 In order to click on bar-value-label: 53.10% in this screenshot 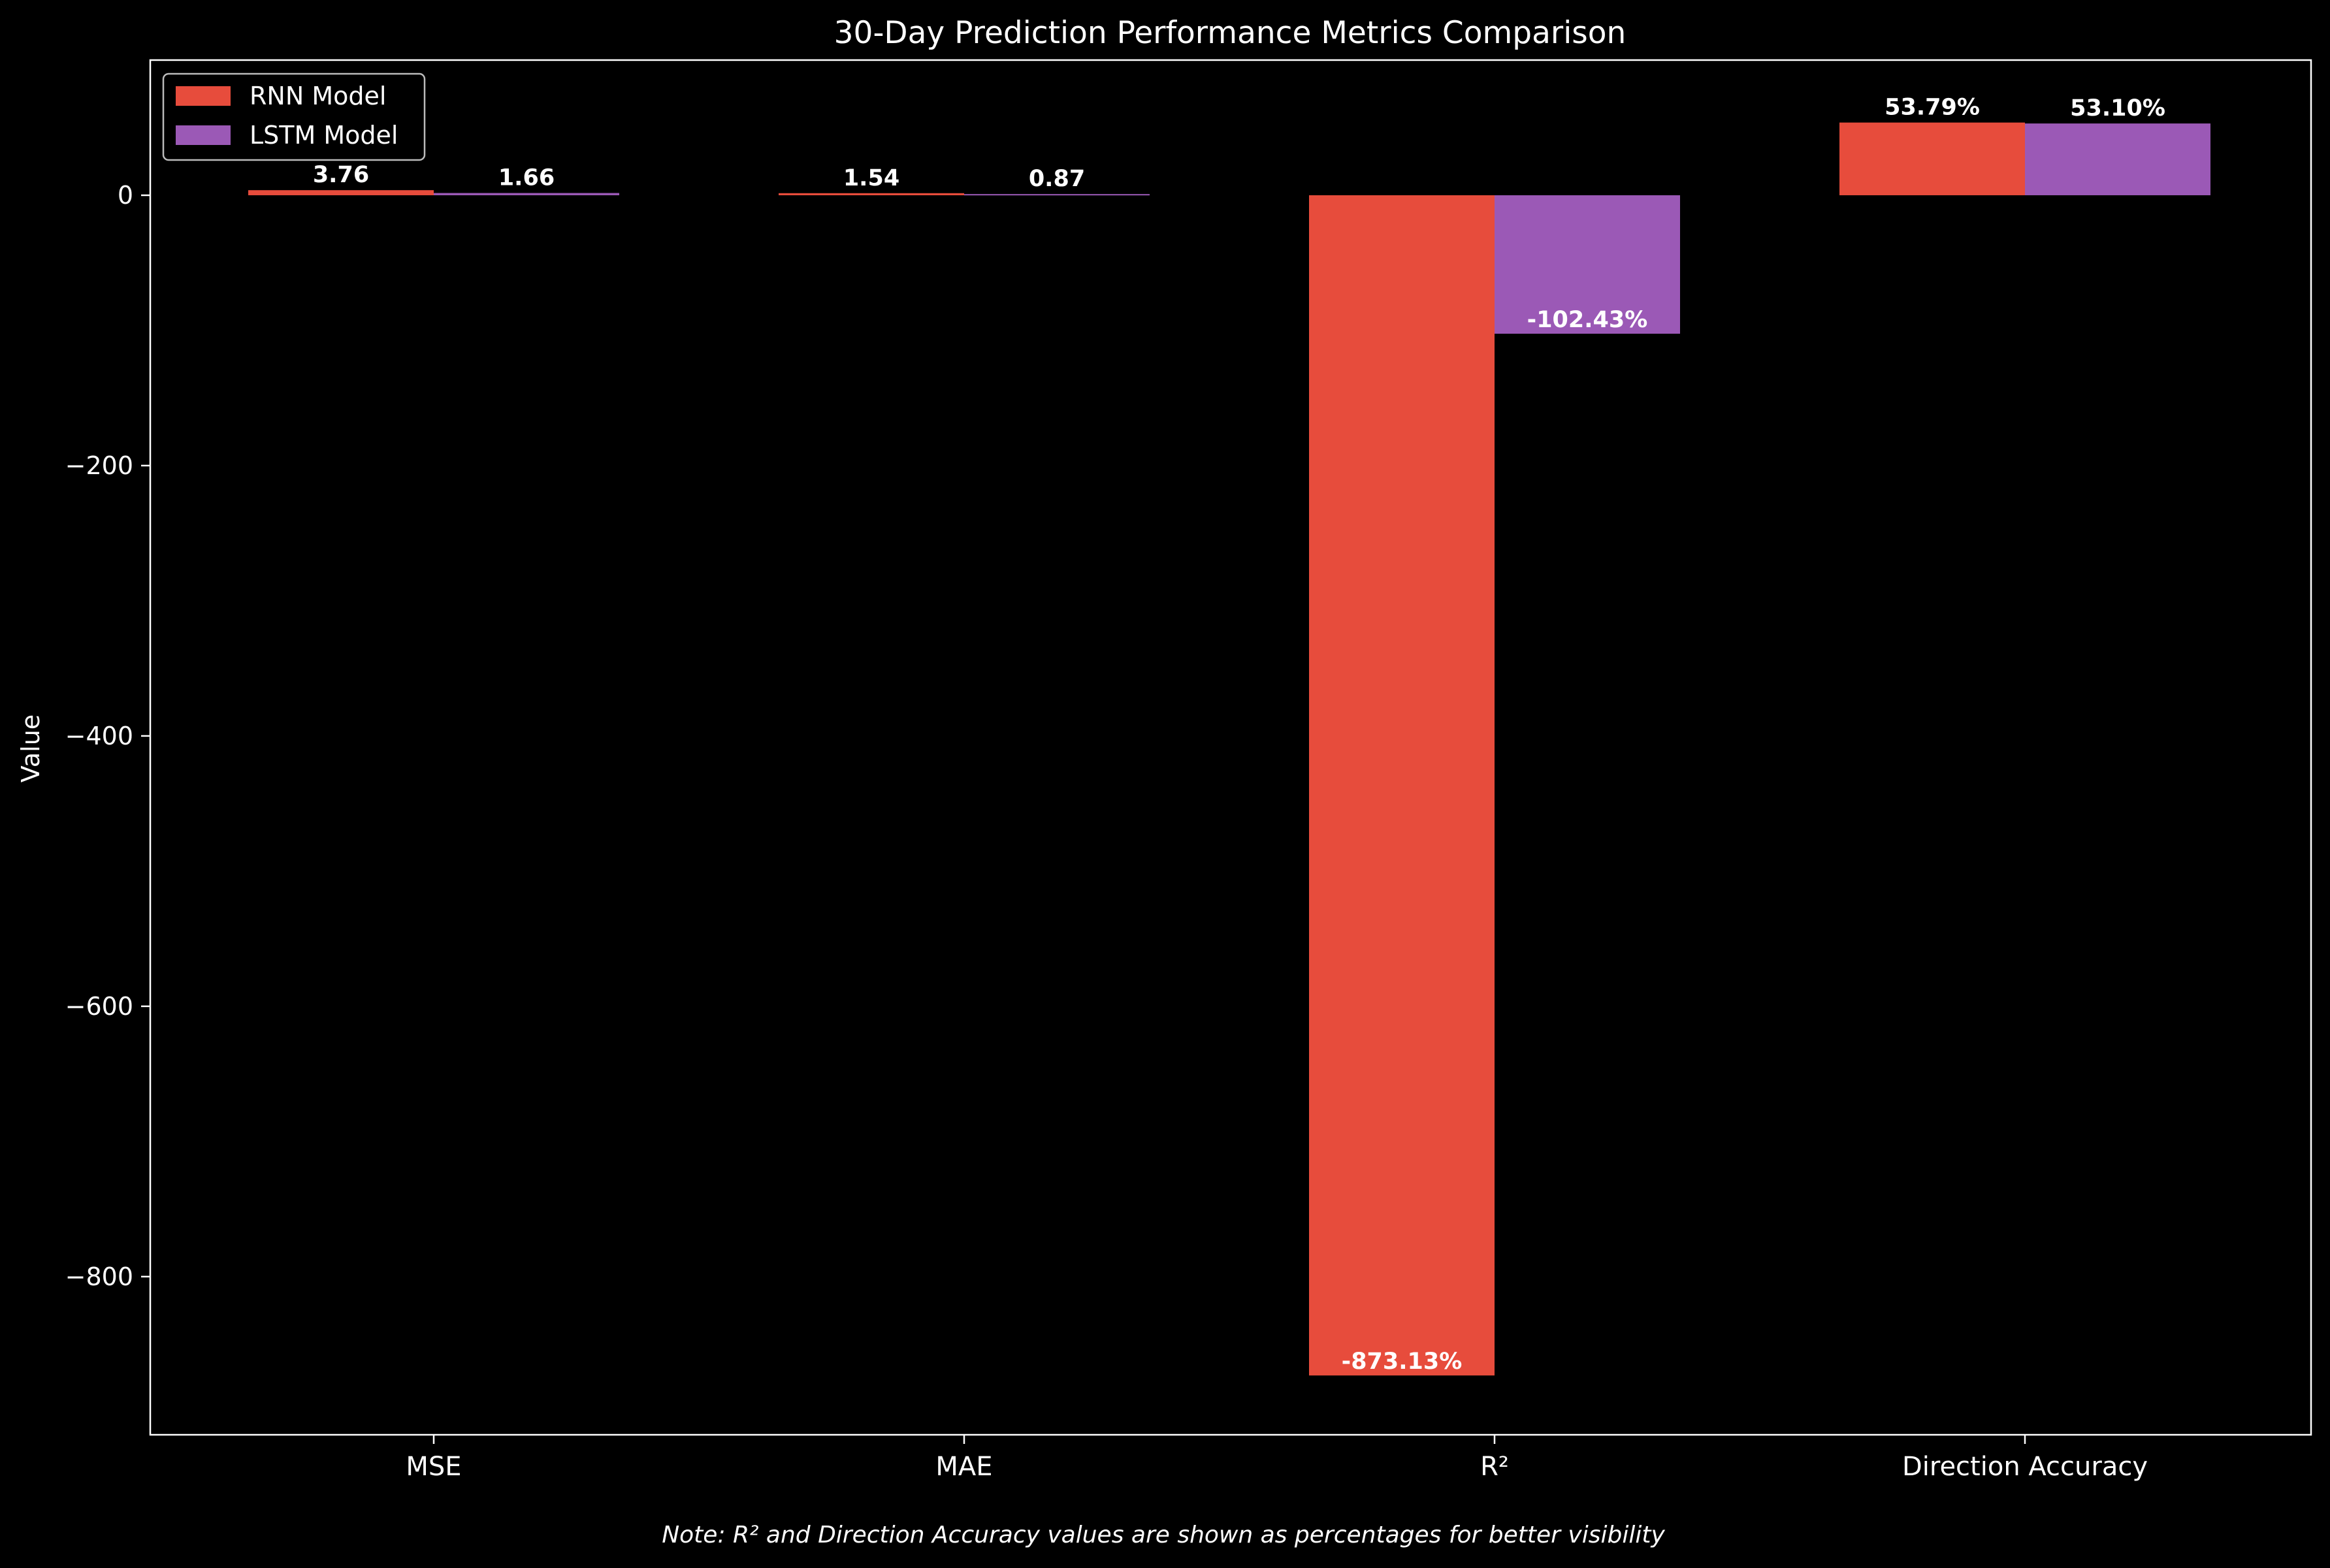, I will do `click(2117, 108)`.